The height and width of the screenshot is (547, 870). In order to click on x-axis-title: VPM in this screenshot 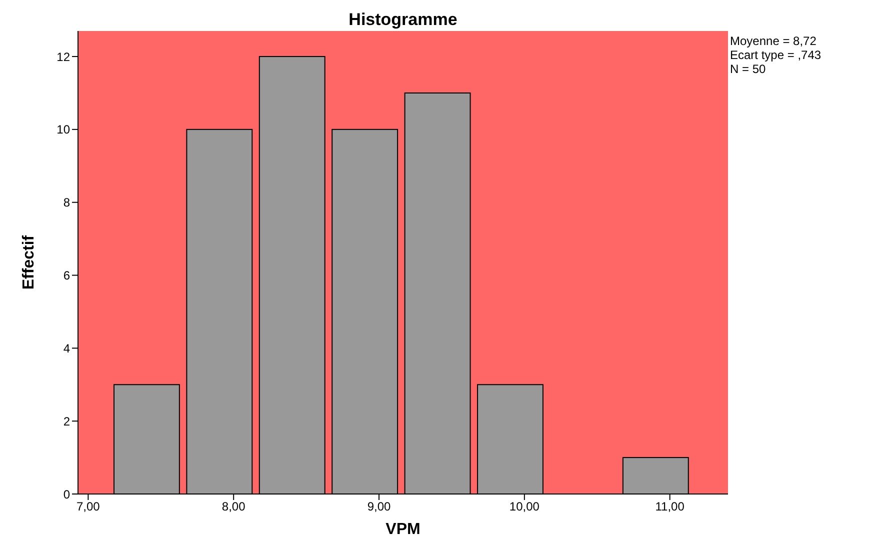, I will do `click(403, 529)`.